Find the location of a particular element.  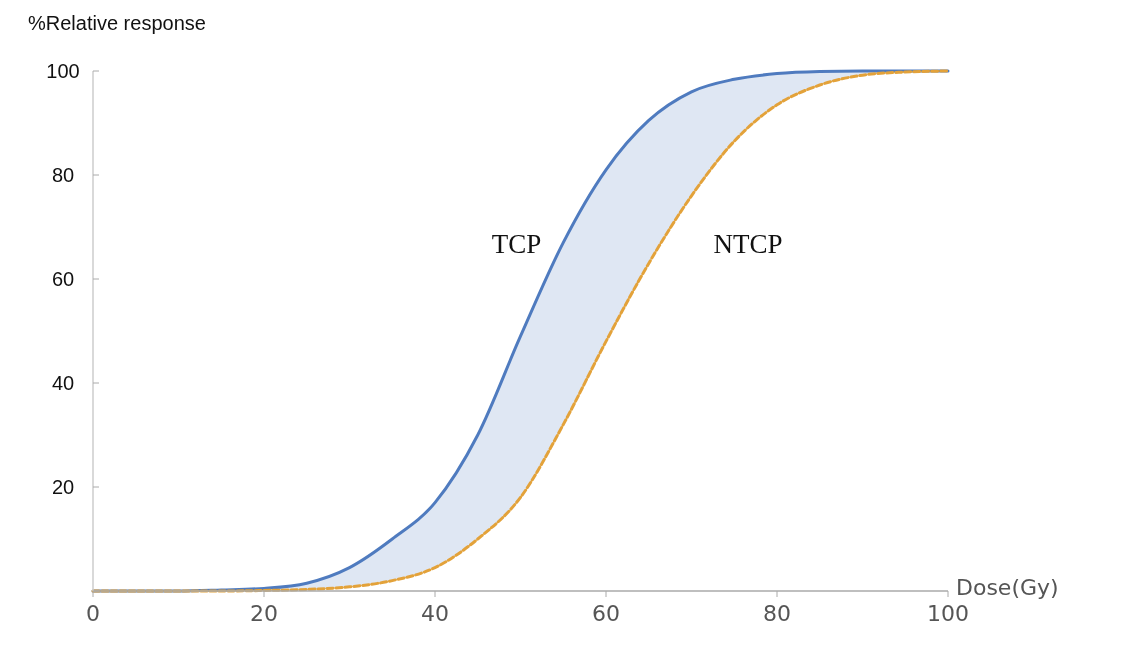

x-tick-label: 20 is located at coordinates (264, 613).